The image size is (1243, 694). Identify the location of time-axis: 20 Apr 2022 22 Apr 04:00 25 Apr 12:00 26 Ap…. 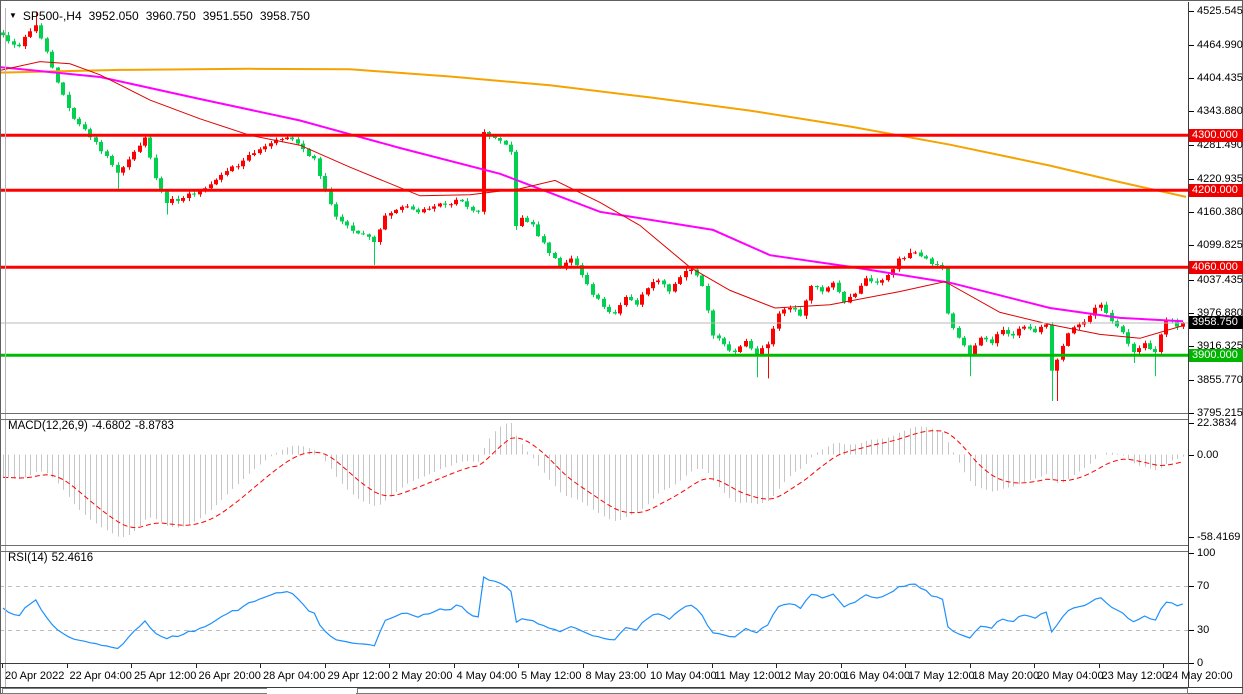
(621, 675).